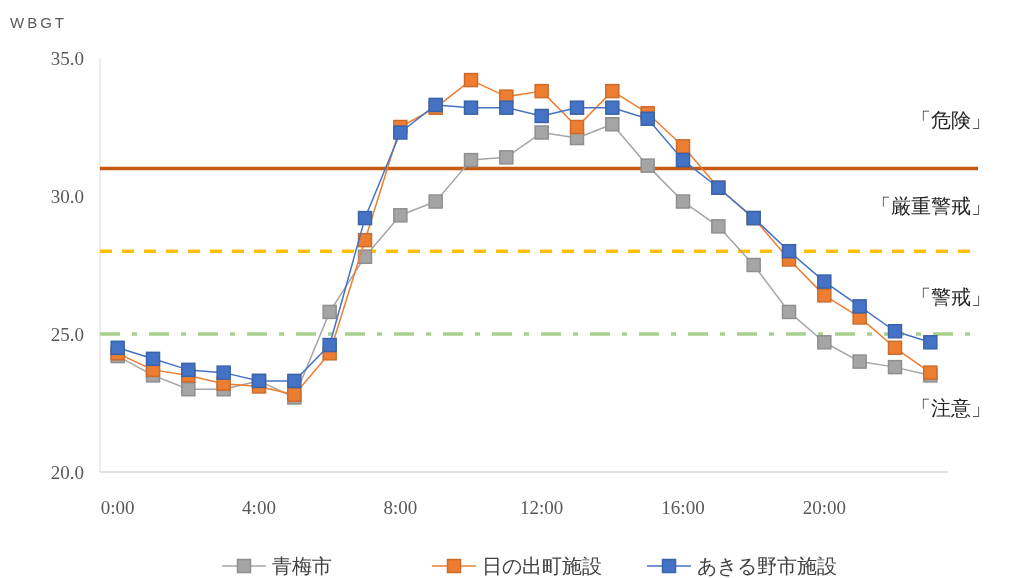 This screenshot has width=1031, height=578. Describe the element at coordinates (824, 507) in the screenshot. I see `x-tick-label: 20:00` at that location.